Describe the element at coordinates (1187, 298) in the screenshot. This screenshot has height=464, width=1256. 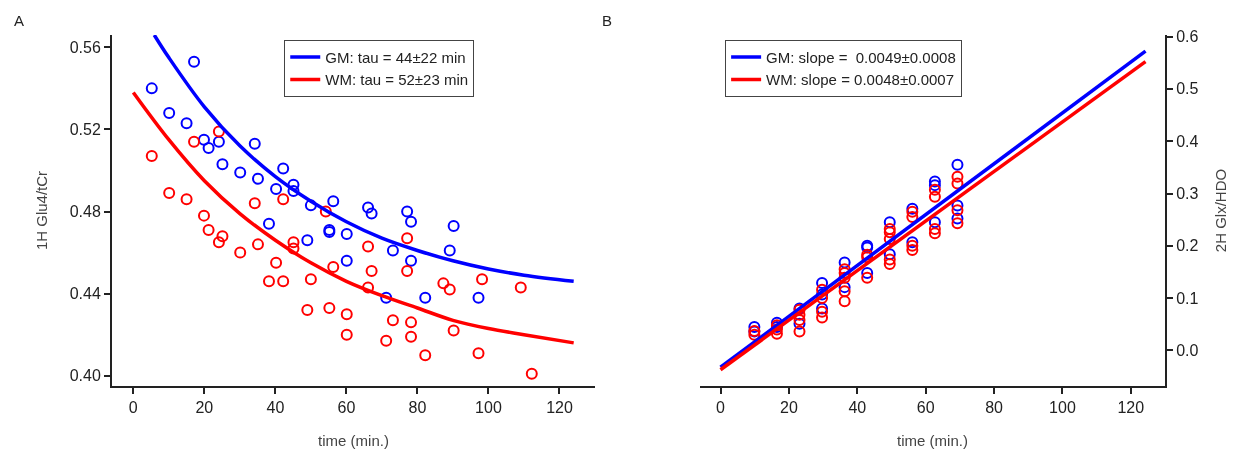
I see `y2-tick-label: 0.1` at that location.